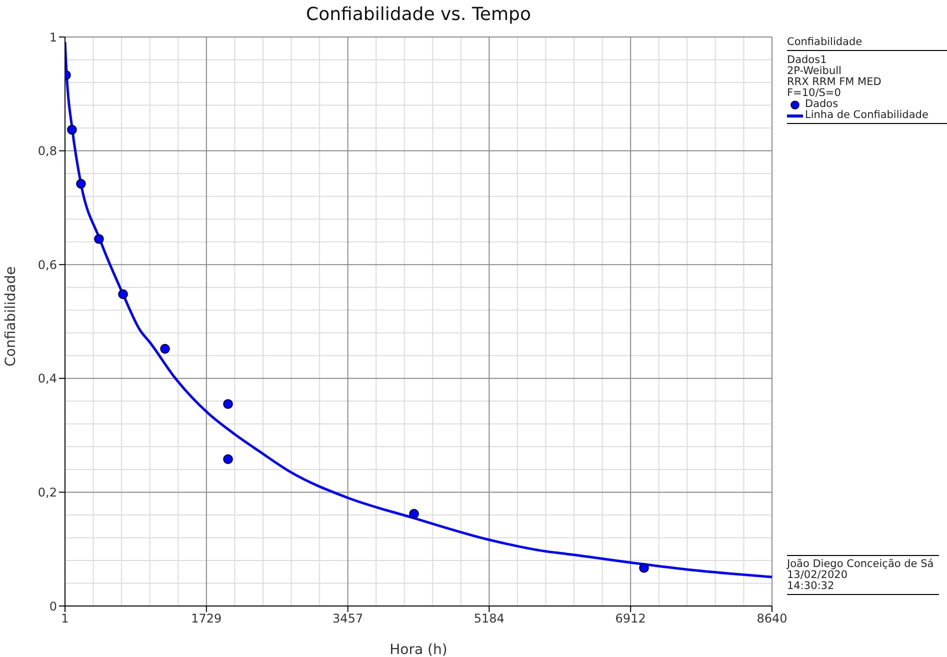 This screenshot has width=947, height=657. I want to click on y-axis-title: Confiabilidade, so click(10, 316).